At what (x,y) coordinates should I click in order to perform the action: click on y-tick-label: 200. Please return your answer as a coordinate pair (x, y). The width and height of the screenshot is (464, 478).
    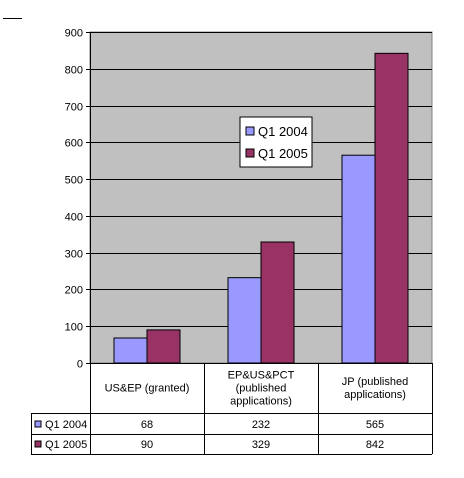
    Looking at the image, I should click on (74, 291).